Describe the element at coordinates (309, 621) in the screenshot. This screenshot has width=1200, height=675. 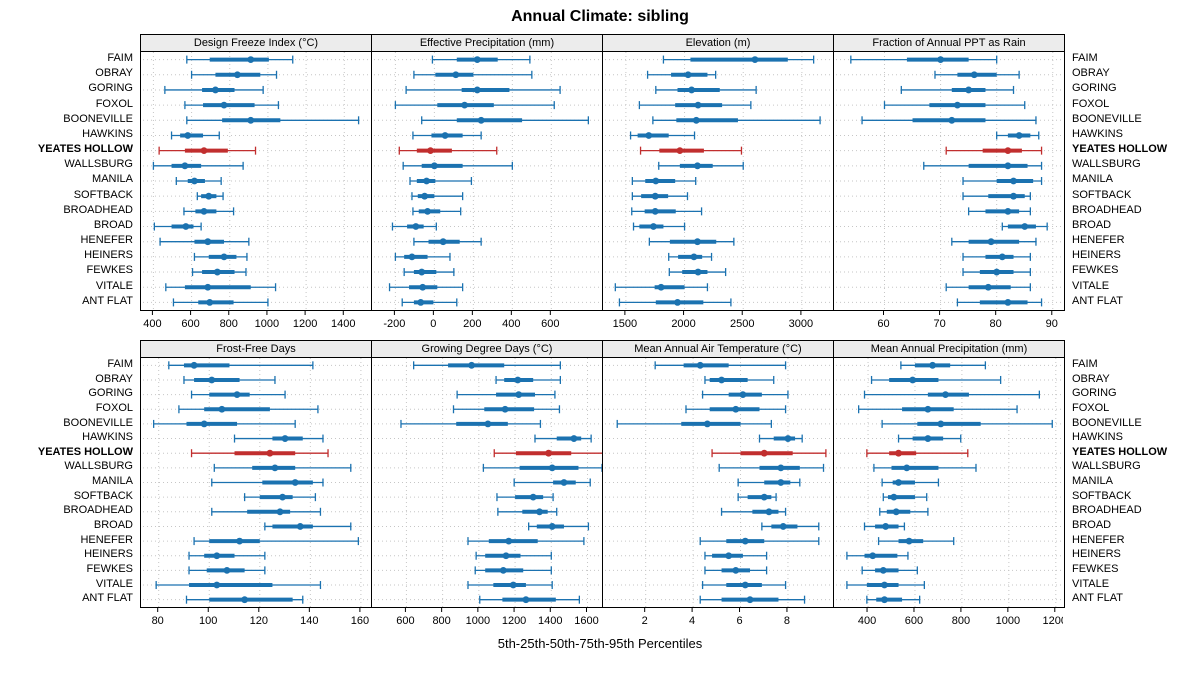
I see `tick-label: 140` at that location.